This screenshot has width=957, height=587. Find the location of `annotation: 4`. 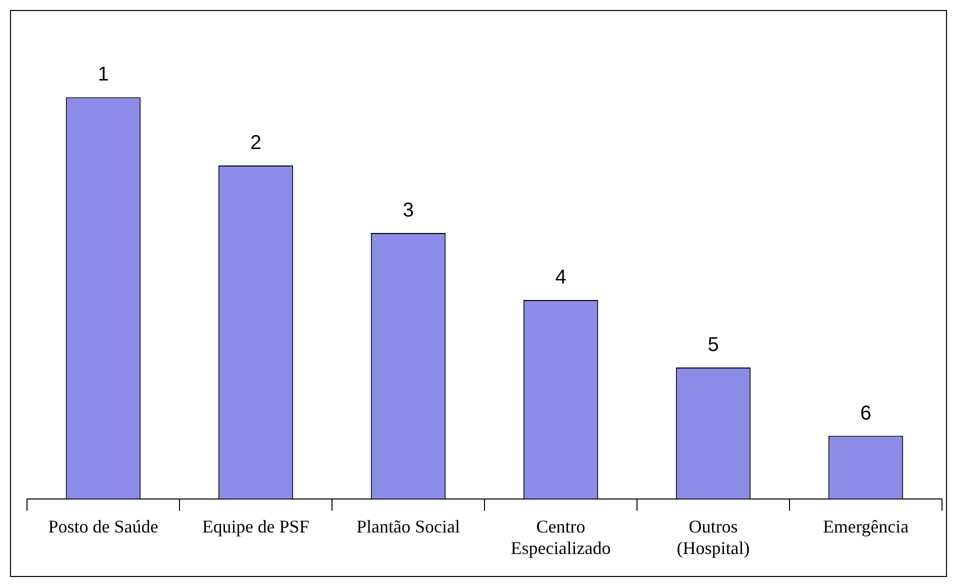

annotation: 4 is located at coordinates (560, 277).